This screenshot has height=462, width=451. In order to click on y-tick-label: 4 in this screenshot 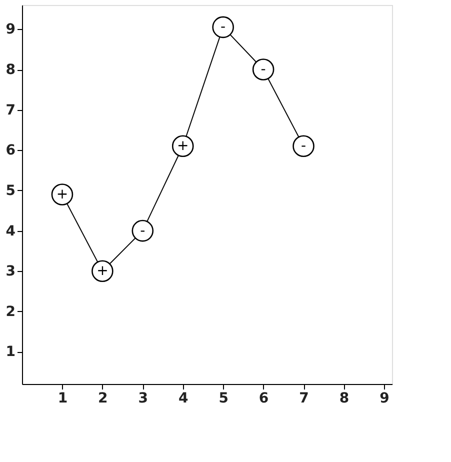, I will do `click(11, 231)`.